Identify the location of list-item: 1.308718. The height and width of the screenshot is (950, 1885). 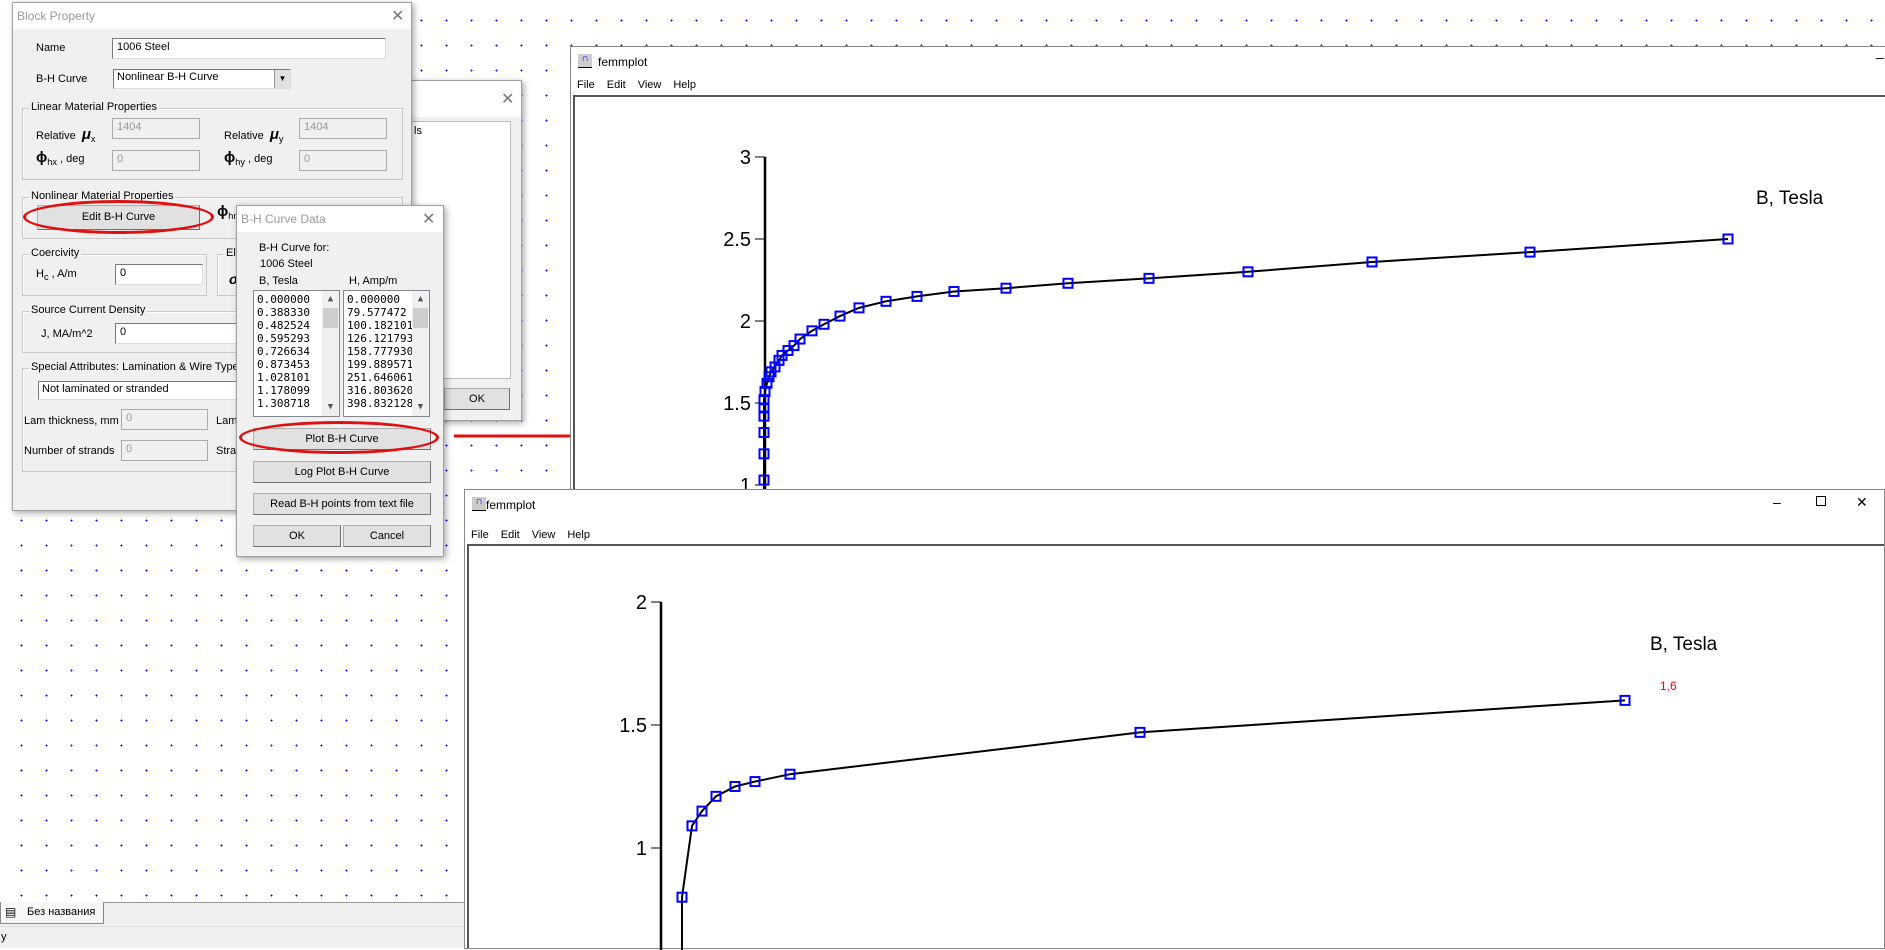
(283, 403).